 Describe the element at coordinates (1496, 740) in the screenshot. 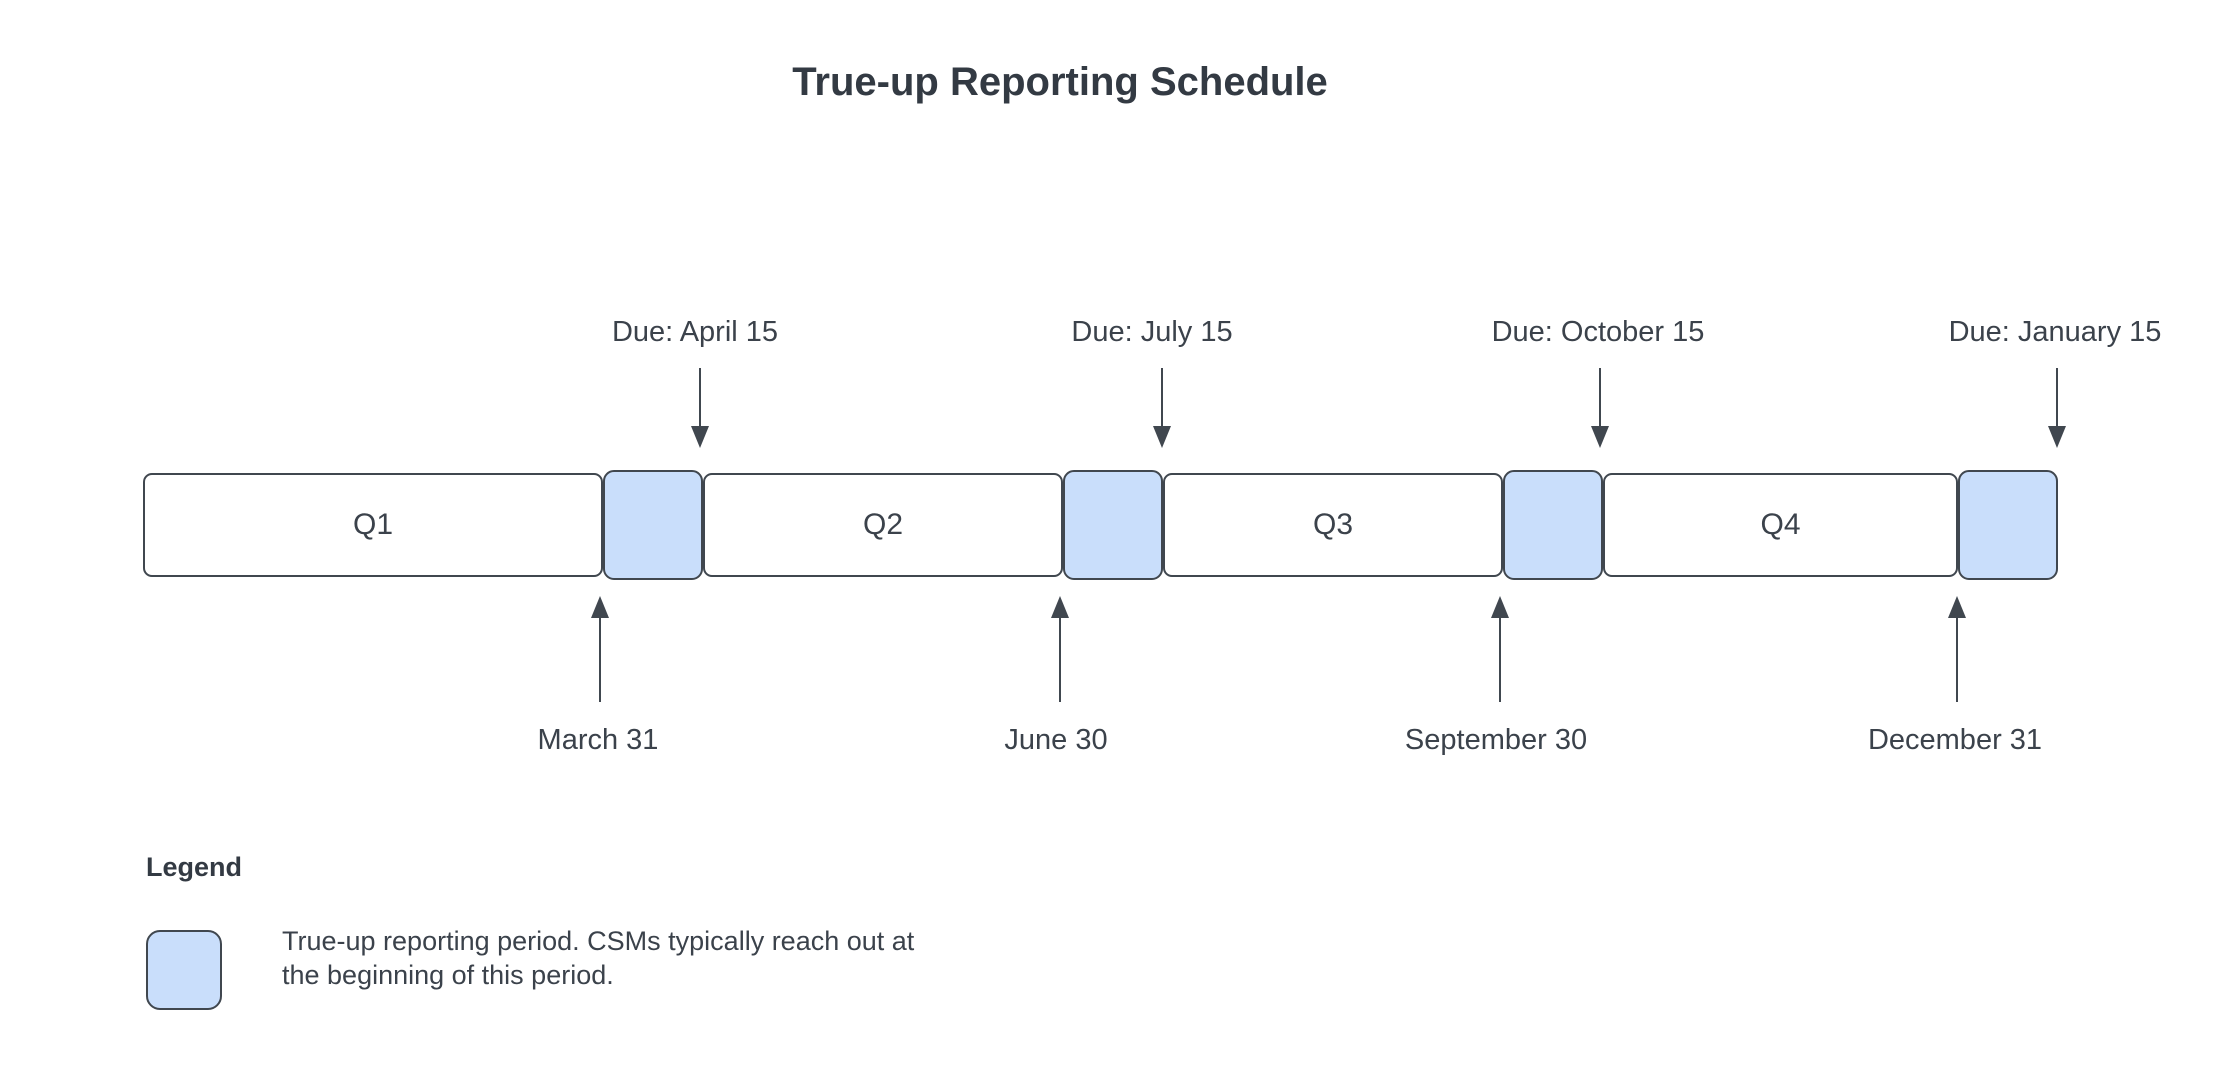

I see `quarter-end-label-q3: September 30` at that location.